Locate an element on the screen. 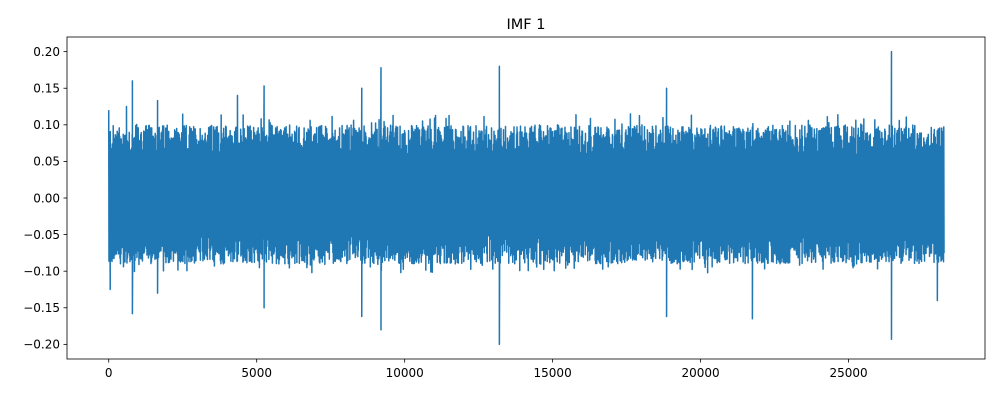 The image size is (1000, 400). x-tick-label: 20000 is located at coordinates (701, 373).